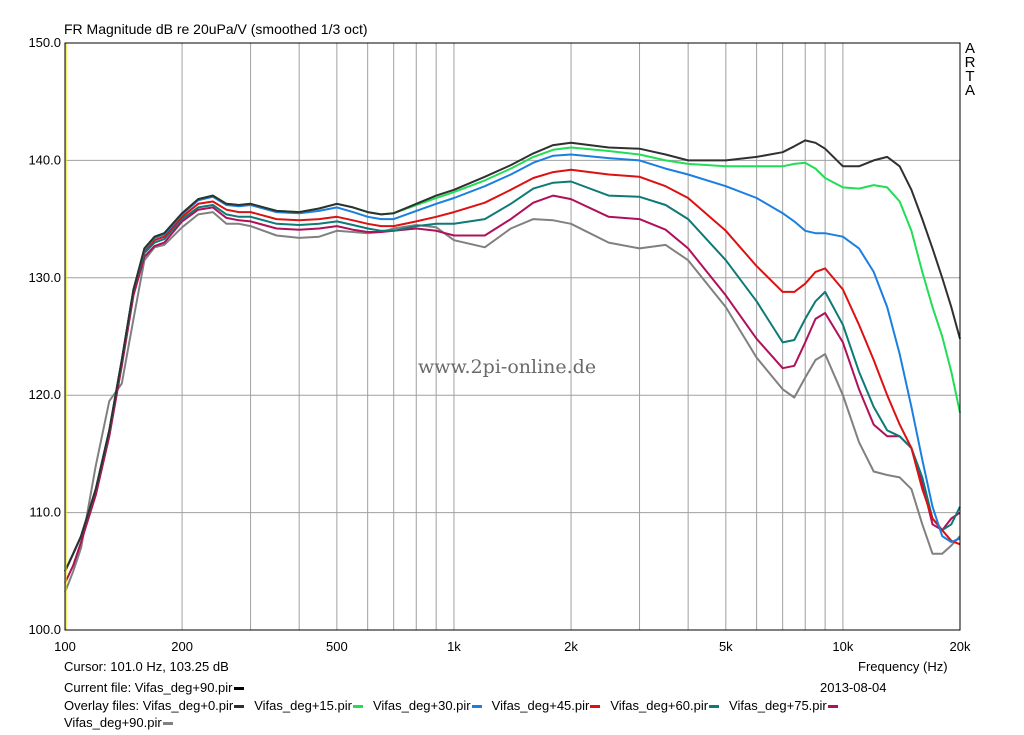 The width and height of the screenshot is (1024, 735). What do you see at coordinates (726, 646) in the screenshot?
I see `x-tick-label: 5k` at bounding box center [726, 646].